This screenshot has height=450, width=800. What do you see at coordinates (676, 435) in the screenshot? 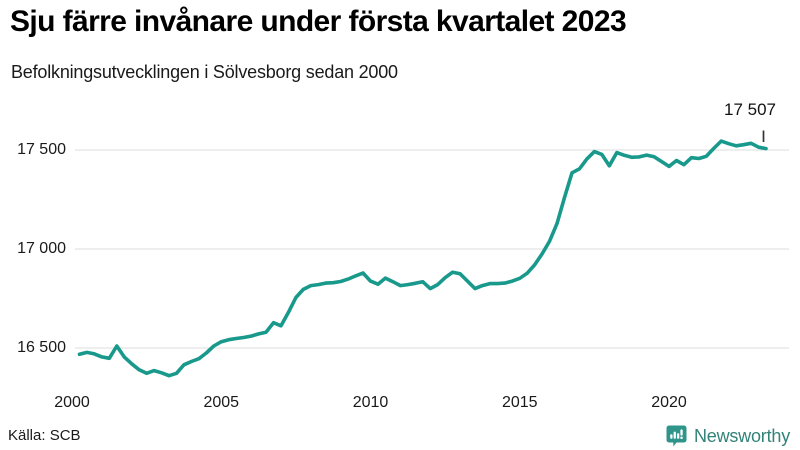
I see `newsworthy-bubble-chart-icon` at bounding box center [676, 435].